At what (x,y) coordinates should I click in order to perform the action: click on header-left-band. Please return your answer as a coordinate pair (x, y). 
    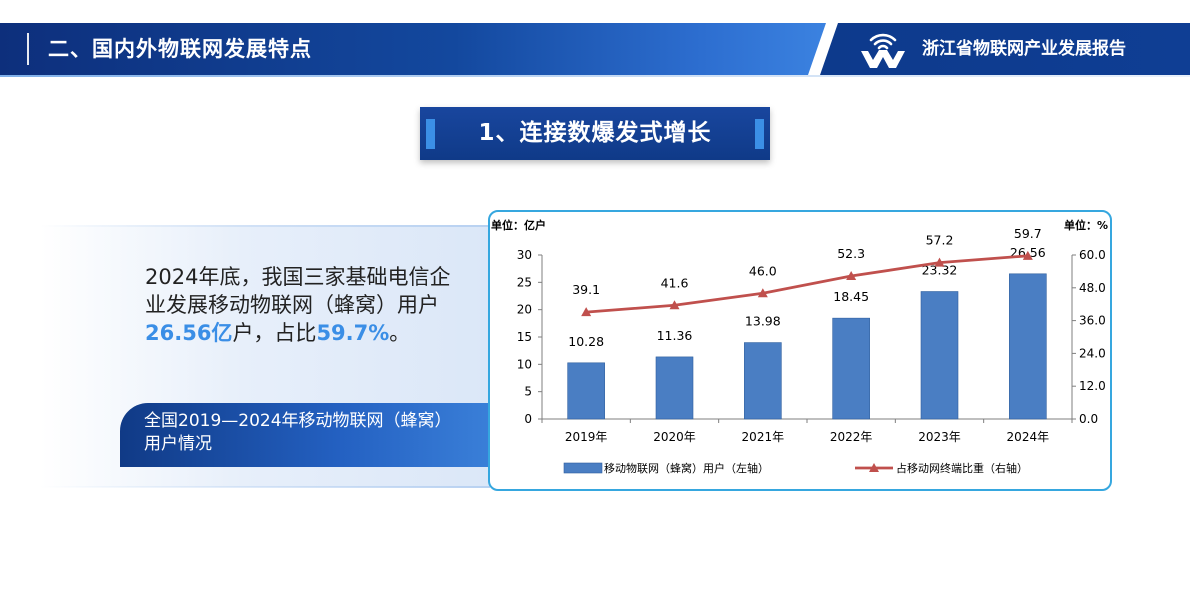
    Looking at the image, I should click on (413, 49).